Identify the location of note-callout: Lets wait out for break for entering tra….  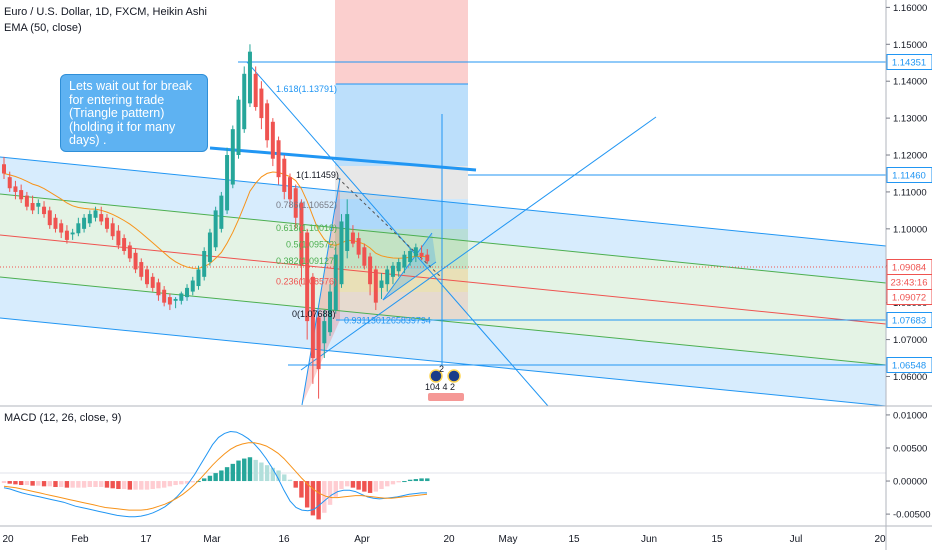
(134, 113).